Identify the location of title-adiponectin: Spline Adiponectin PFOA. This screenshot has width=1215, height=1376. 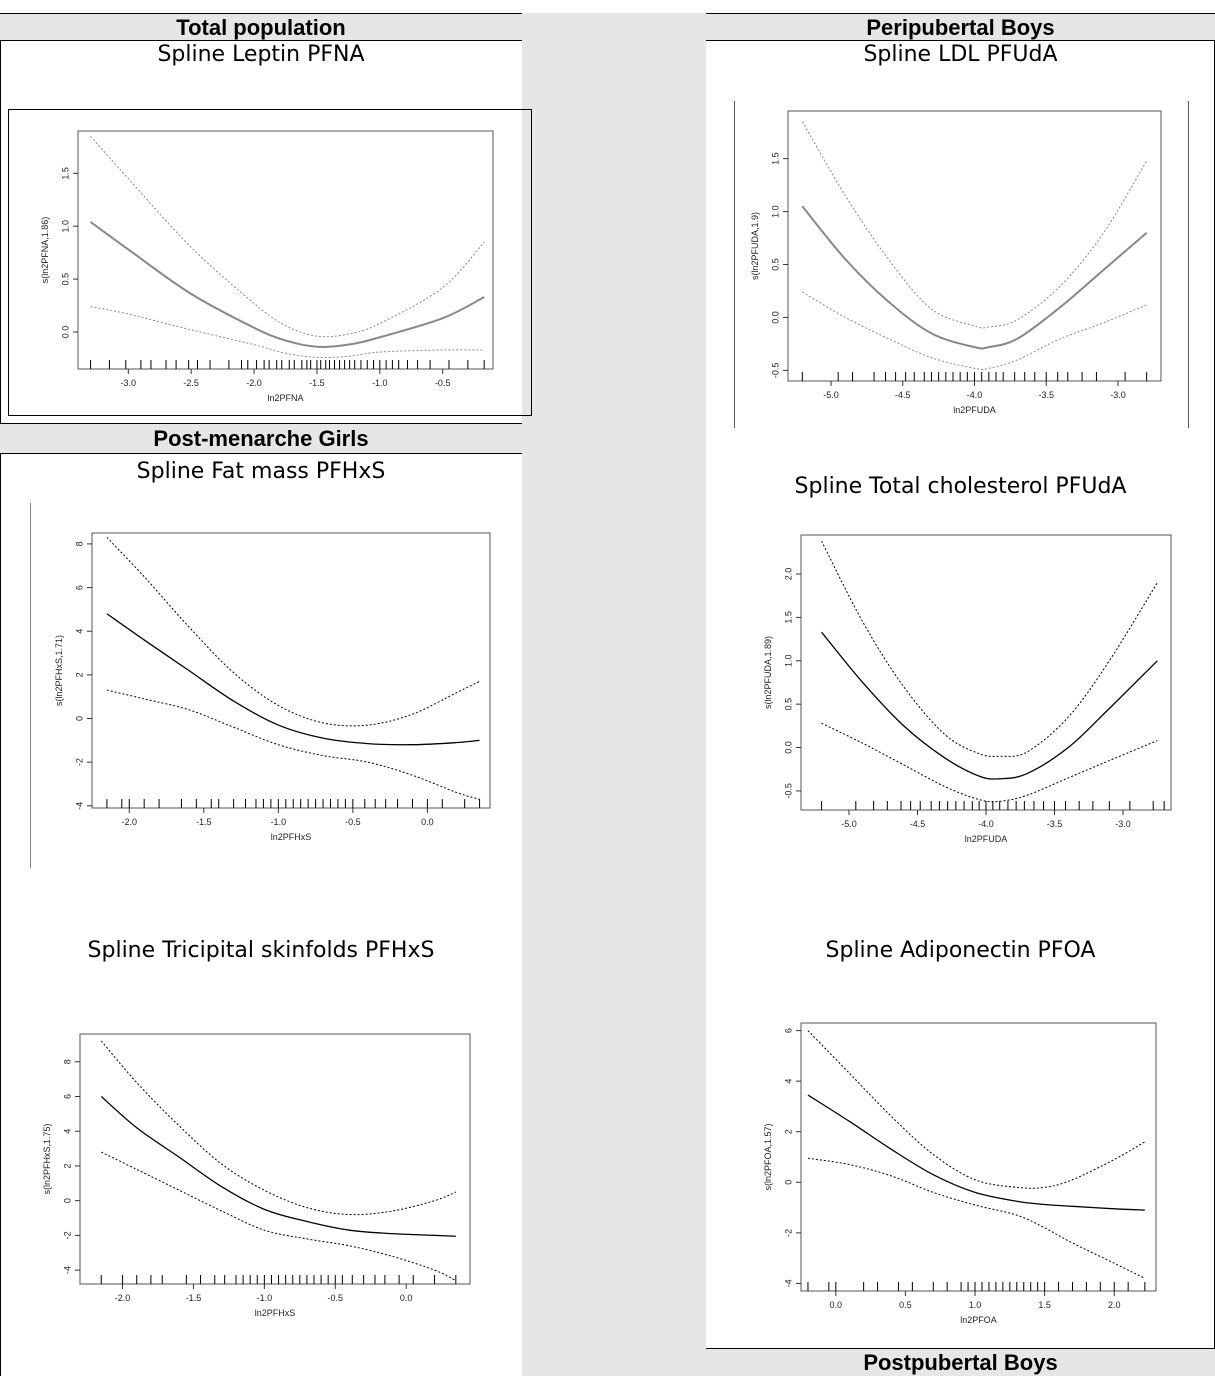
(960, 950).